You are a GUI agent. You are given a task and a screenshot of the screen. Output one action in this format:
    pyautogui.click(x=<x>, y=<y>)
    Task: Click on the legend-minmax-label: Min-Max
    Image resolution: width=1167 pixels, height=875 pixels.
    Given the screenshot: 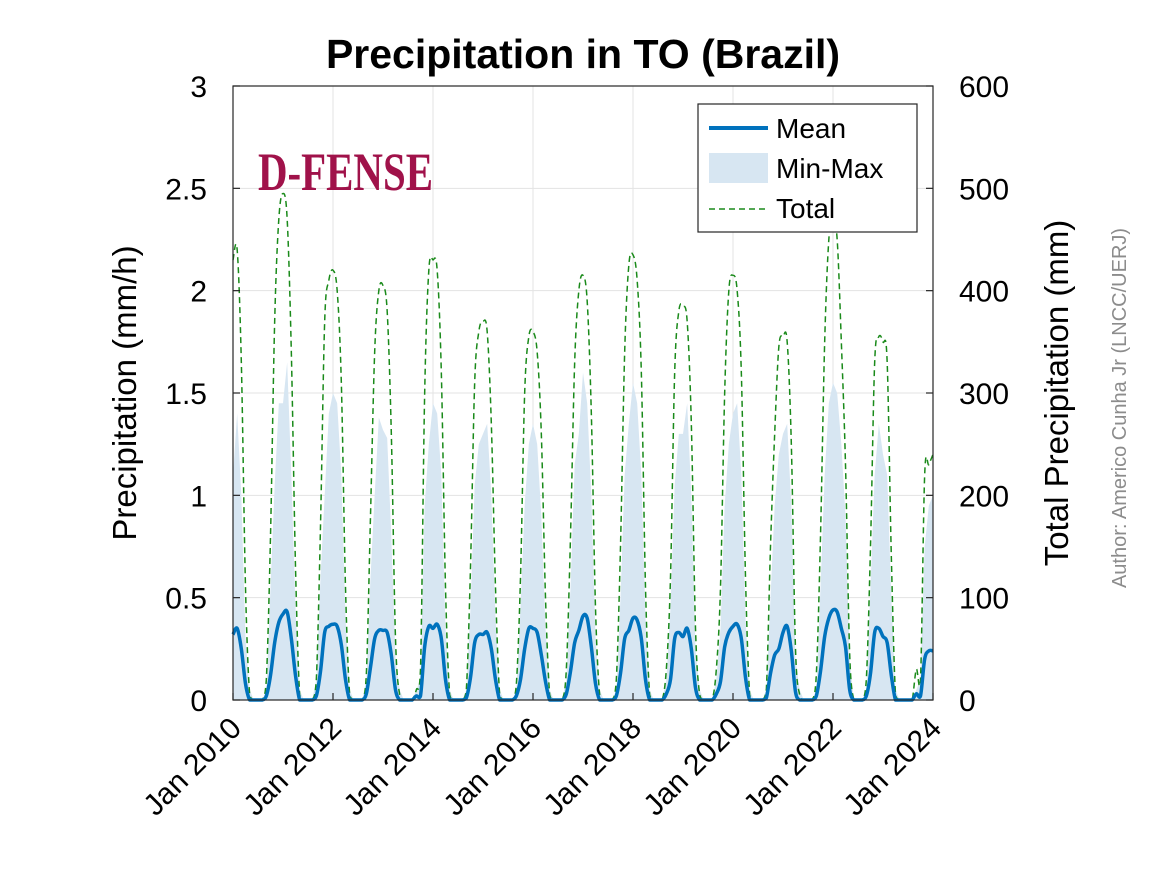 What is the action you would take?
    pyautogui.click(x=829, y=168)
    